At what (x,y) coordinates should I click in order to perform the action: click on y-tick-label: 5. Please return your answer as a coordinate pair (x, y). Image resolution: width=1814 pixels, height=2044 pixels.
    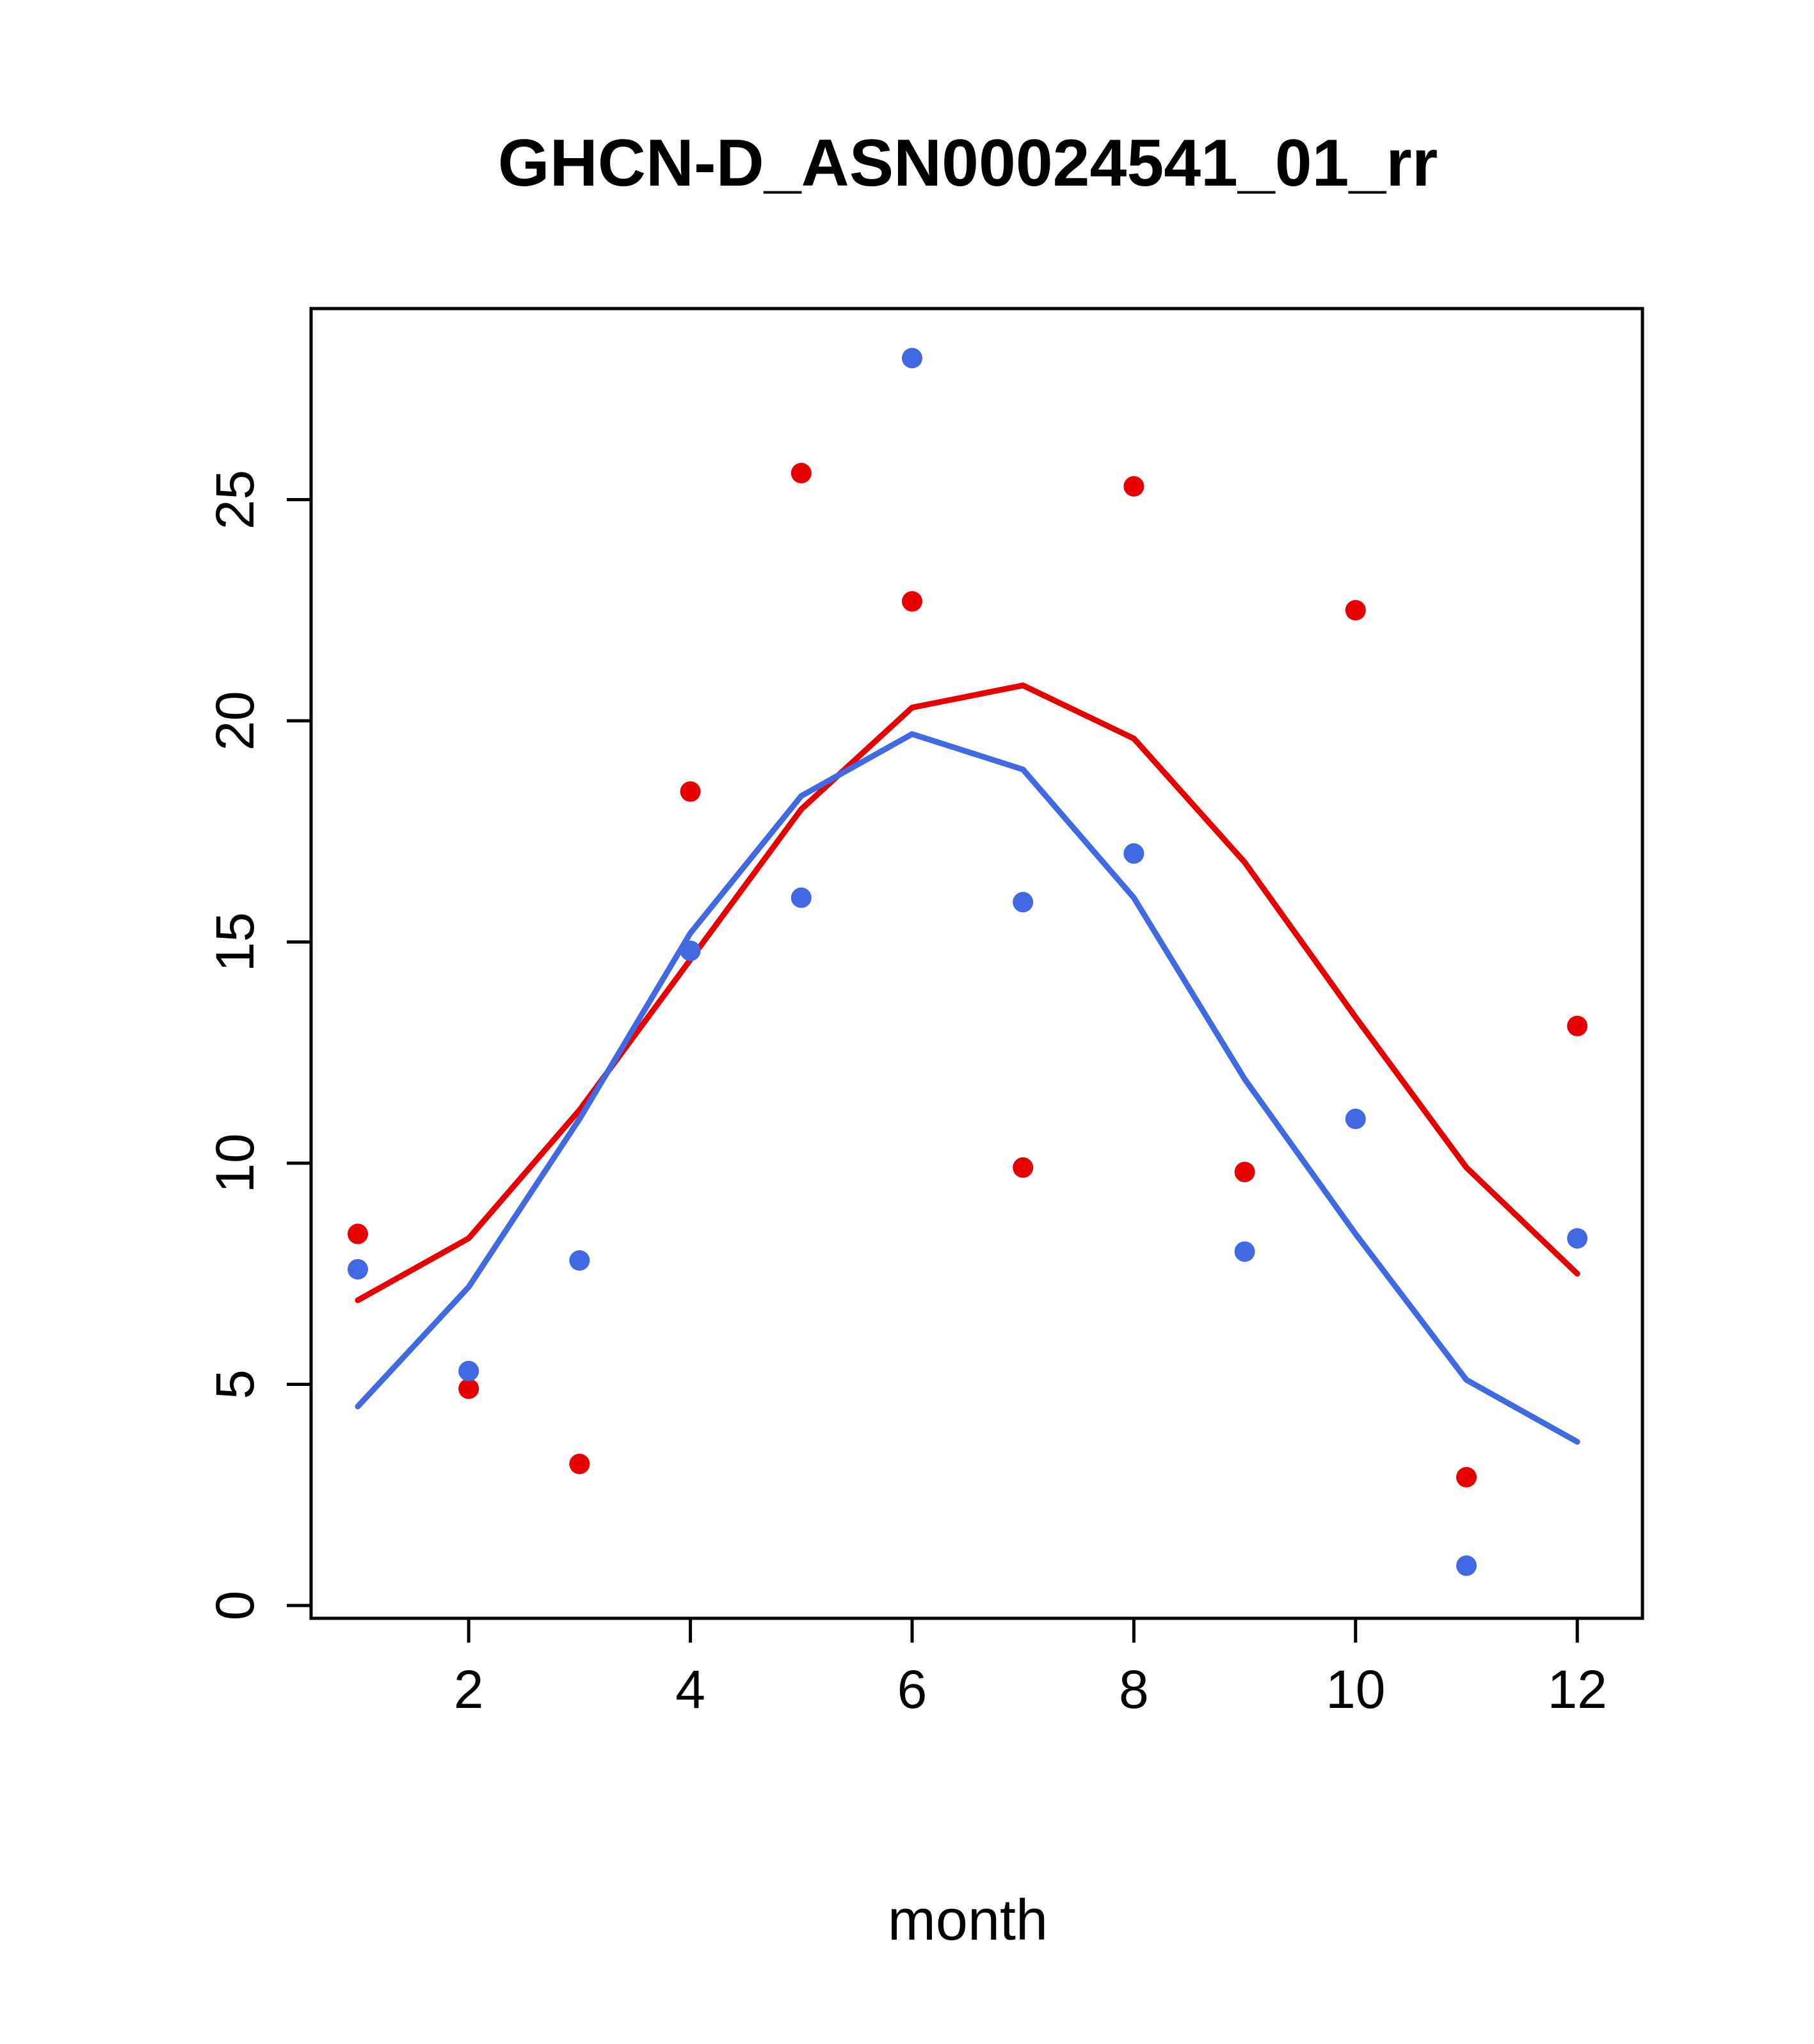
    Looking at the image, I should click on (235, 1384).